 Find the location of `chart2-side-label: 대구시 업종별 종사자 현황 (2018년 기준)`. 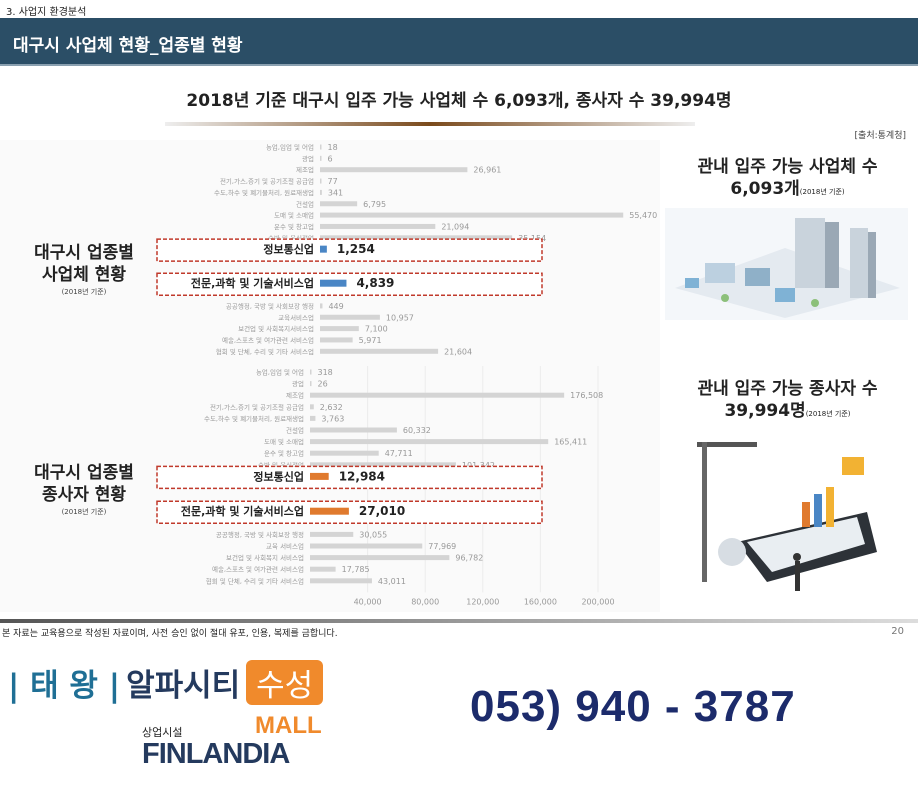

chart2-side-label: 대구시 업종별 종사자 현황 (2018년 기준) is located at coordinates (84, 490).